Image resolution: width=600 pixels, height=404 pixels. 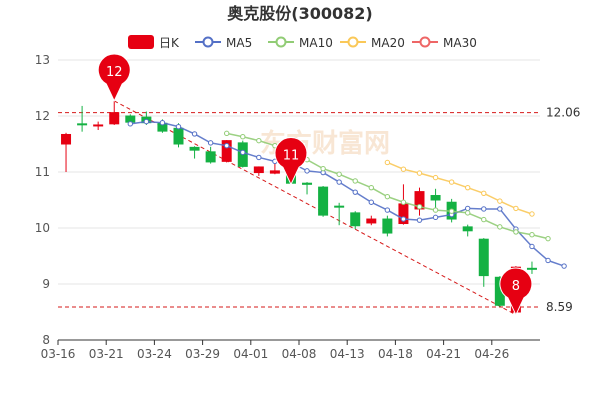 I want to click on chart-title: 奥克股份(300082), so click(x=299, y=13).